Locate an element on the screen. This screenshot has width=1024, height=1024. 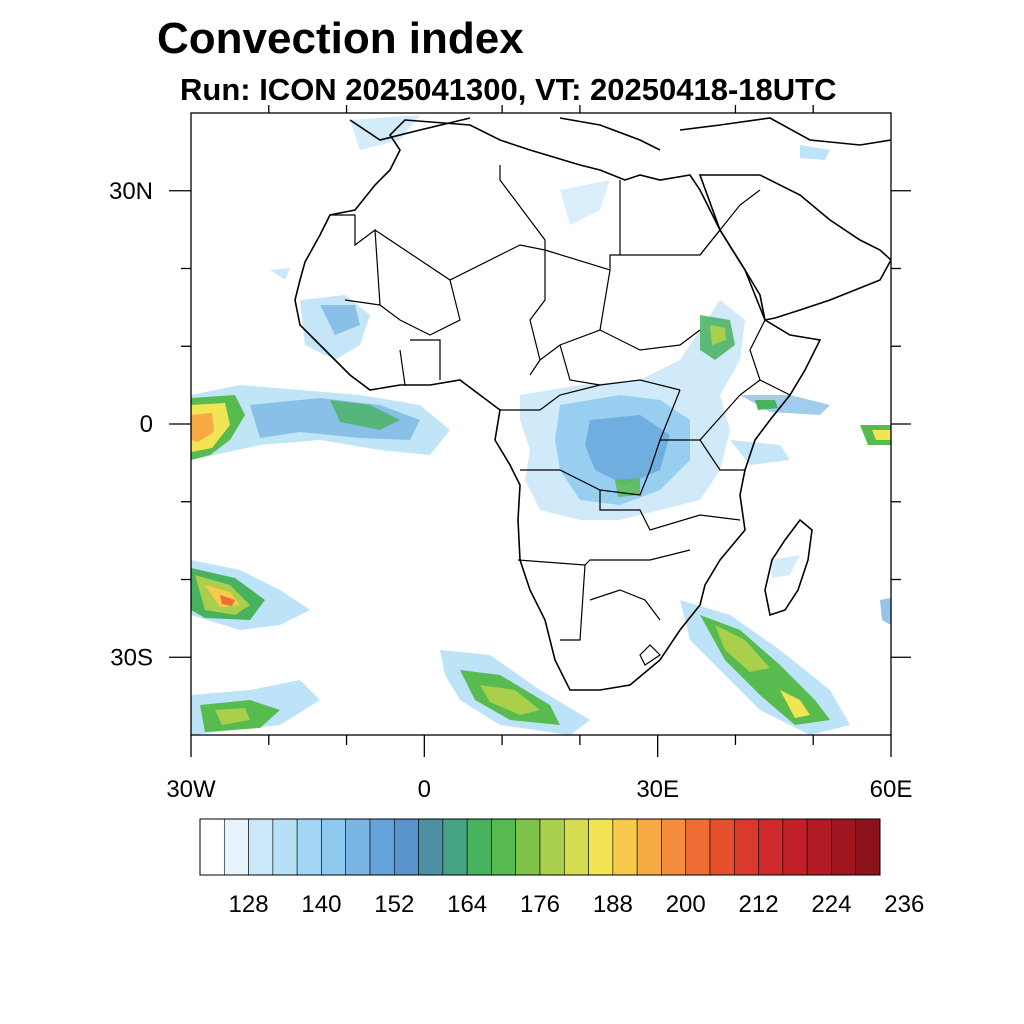
y-tick-label: 30N is located at coordinates (131, 191).